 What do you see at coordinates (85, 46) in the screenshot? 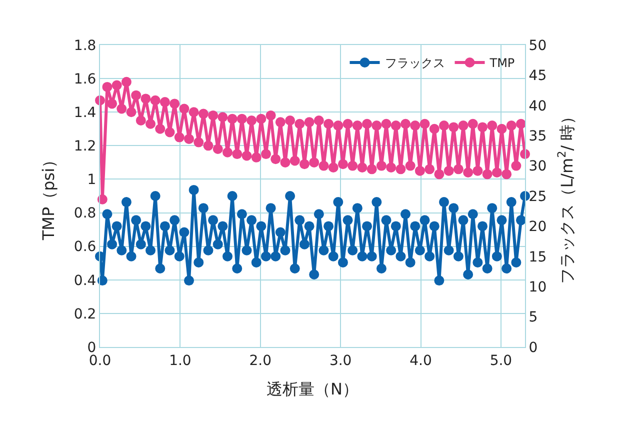
I see `y-tick-label: 1.8` at bounding box center [85, 46].